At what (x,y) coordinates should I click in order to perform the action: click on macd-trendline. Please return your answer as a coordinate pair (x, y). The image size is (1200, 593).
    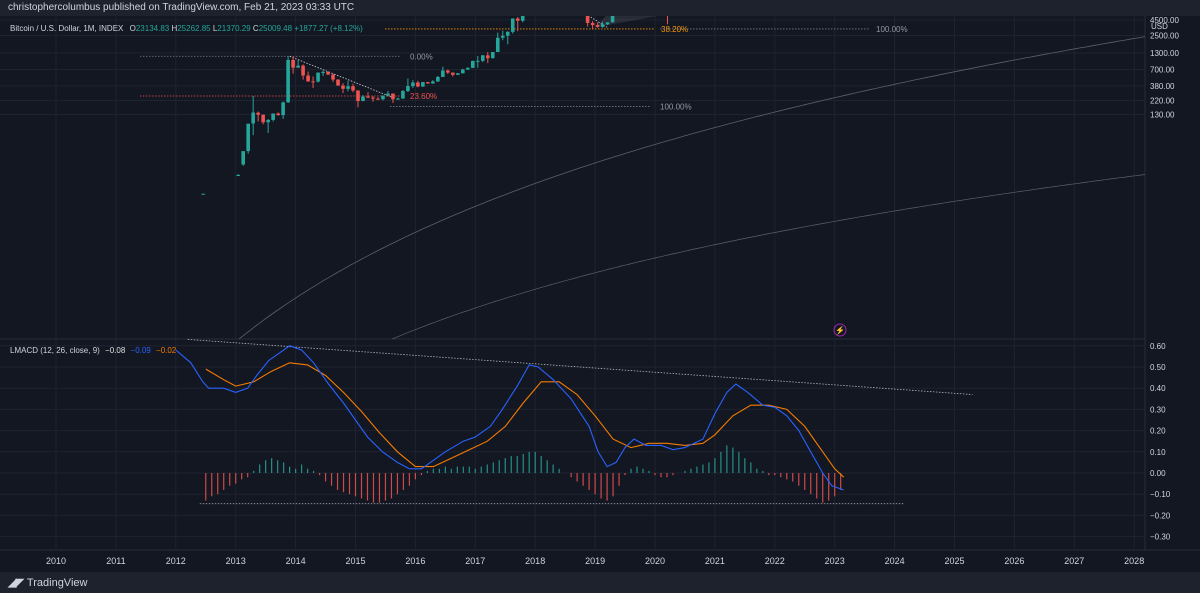
    Looking at the image, I should click on (580, 367).